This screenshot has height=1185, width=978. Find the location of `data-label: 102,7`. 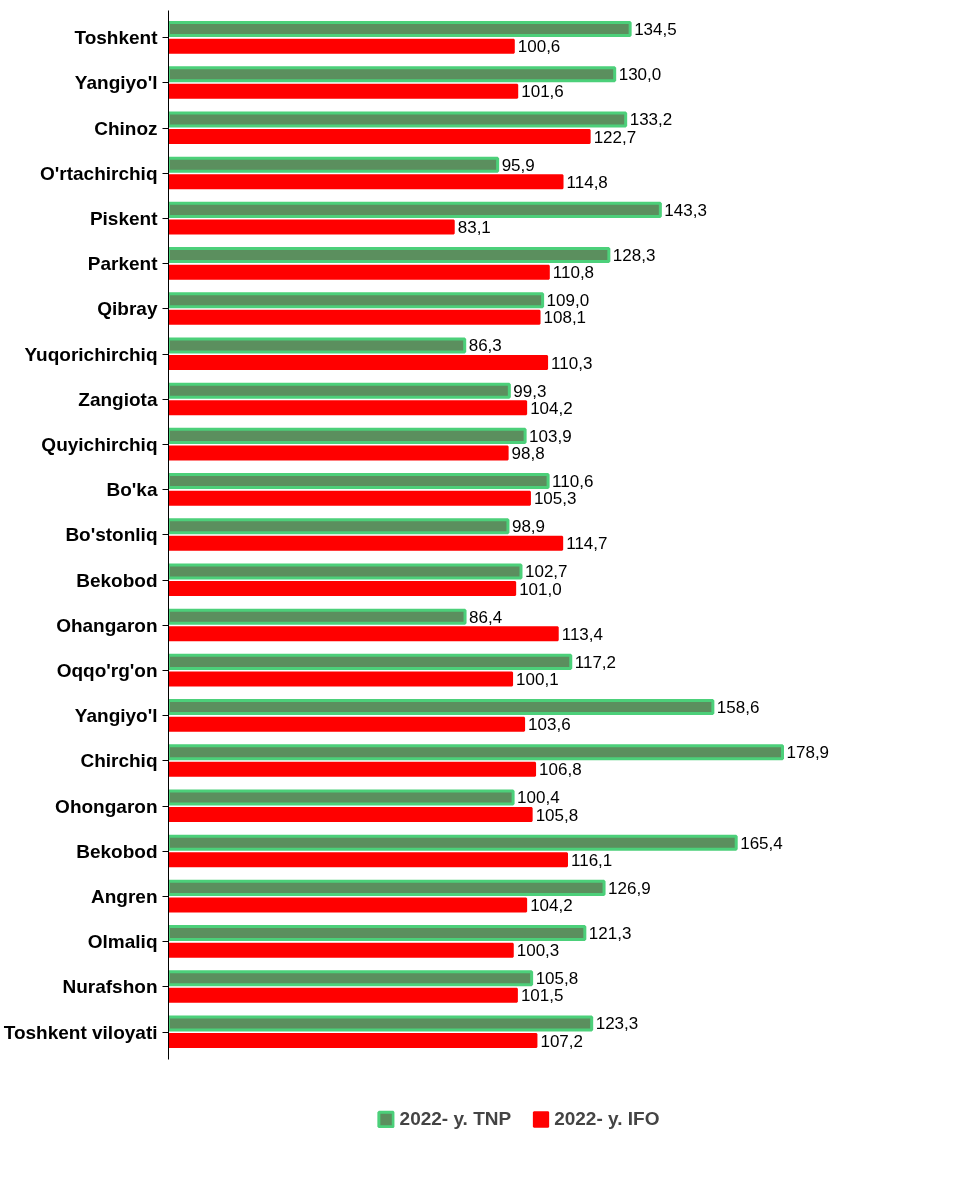

data-label: 102,7 is located at coordinates (546, 572).